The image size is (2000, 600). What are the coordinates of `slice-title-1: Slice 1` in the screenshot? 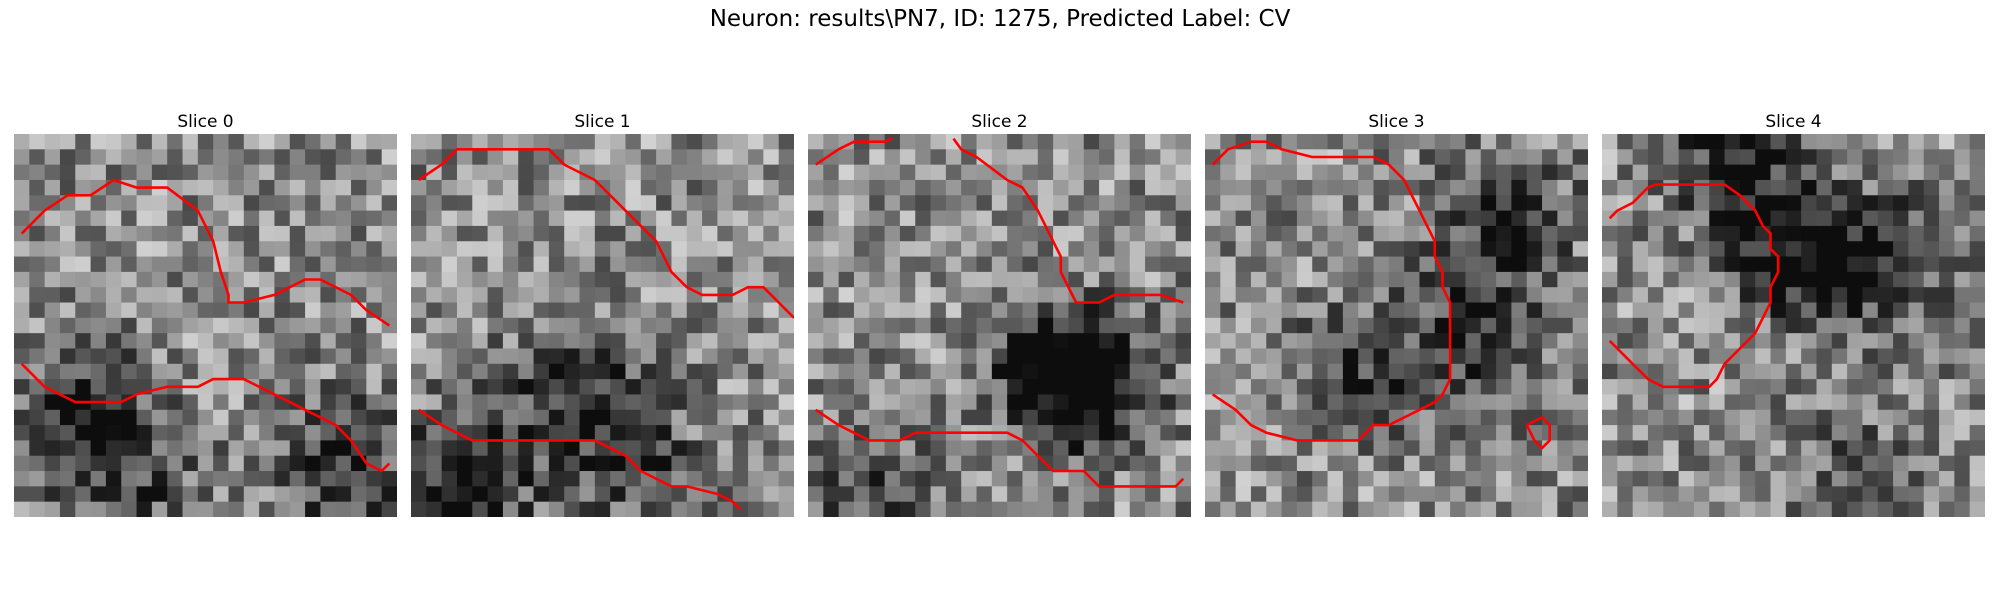 It's located at (602, 122).